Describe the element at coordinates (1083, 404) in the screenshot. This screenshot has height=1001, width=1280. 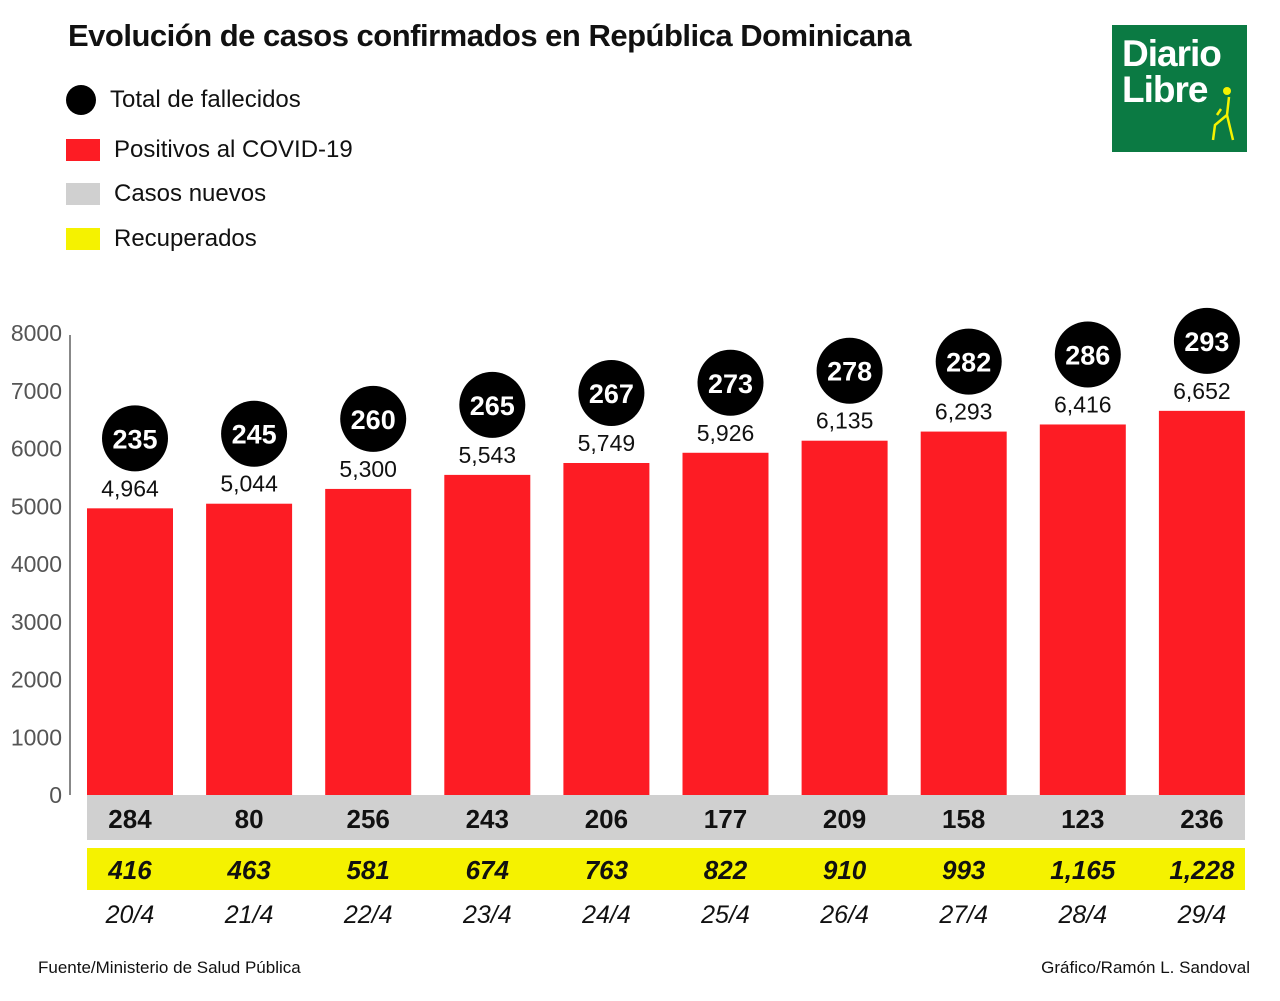
I see `positives-label: 6,416` at that location.